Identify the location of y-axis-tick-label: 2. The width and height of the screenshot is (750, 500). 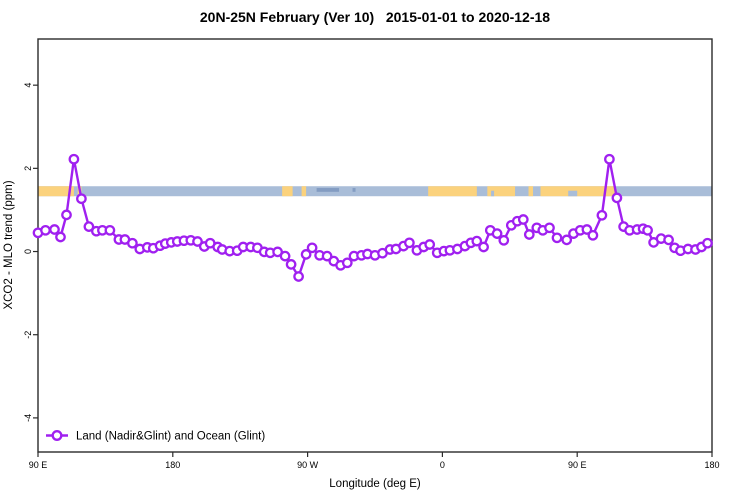
(28, 168).